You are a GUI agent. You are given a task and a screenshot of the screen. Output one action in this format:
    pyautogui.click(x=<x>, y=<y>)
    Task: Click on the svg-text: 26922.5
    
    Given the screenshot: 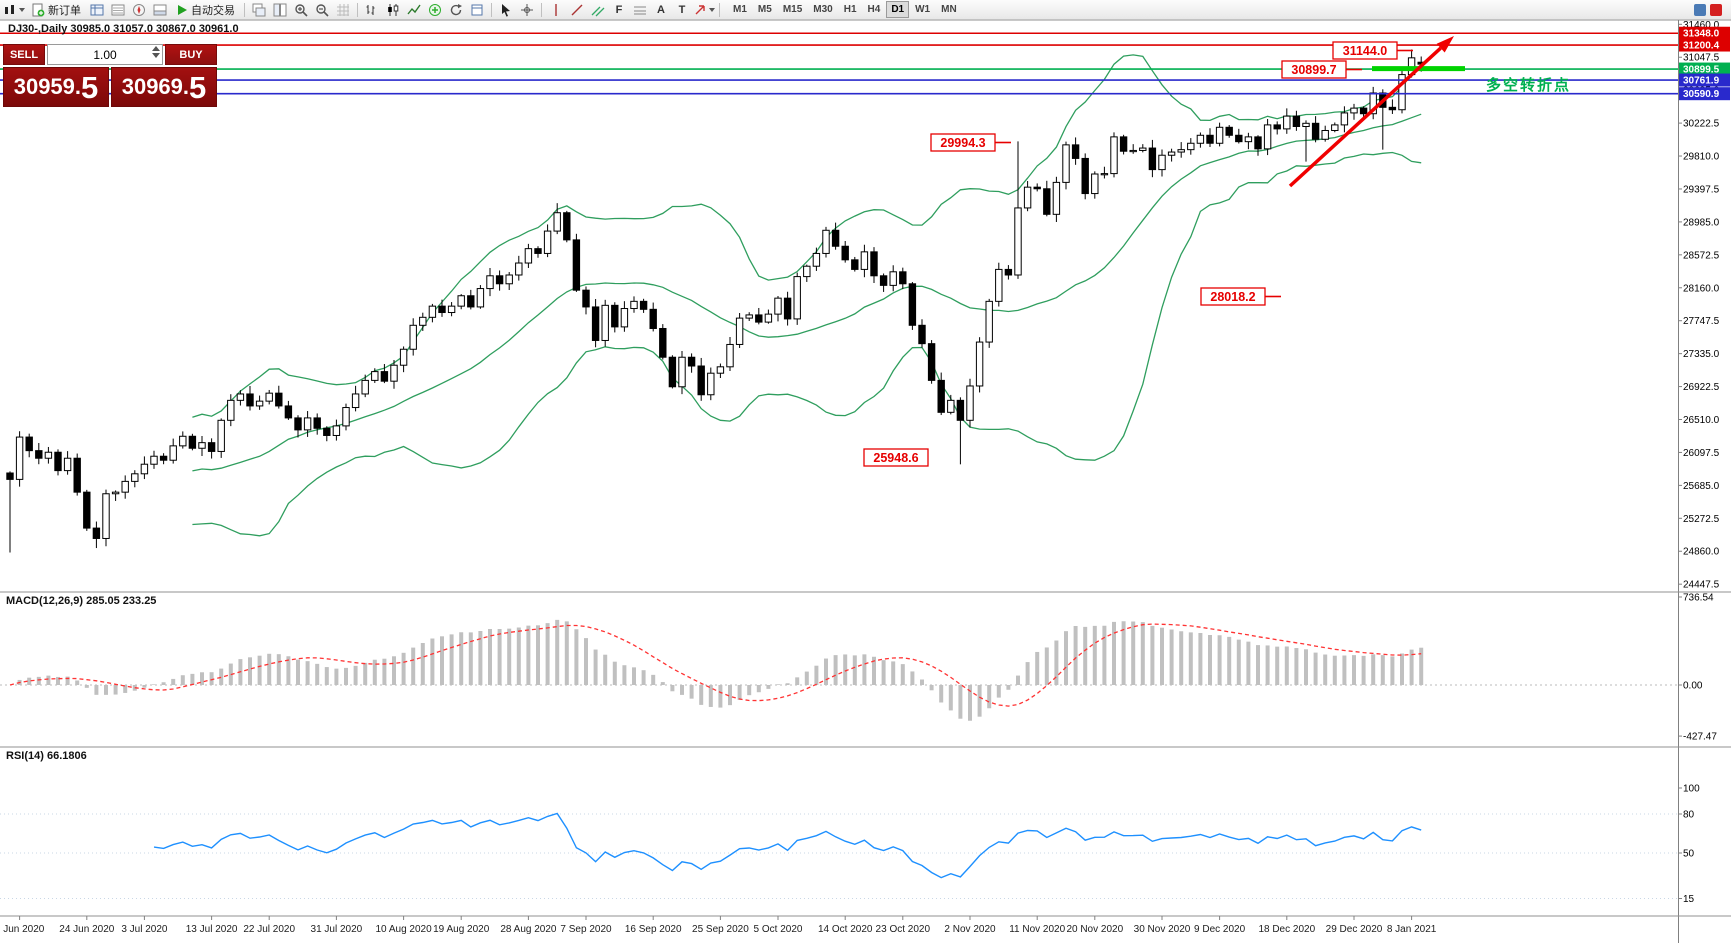 What is the action you would take?
    pyautogui.click(x=1701, y=387)
    